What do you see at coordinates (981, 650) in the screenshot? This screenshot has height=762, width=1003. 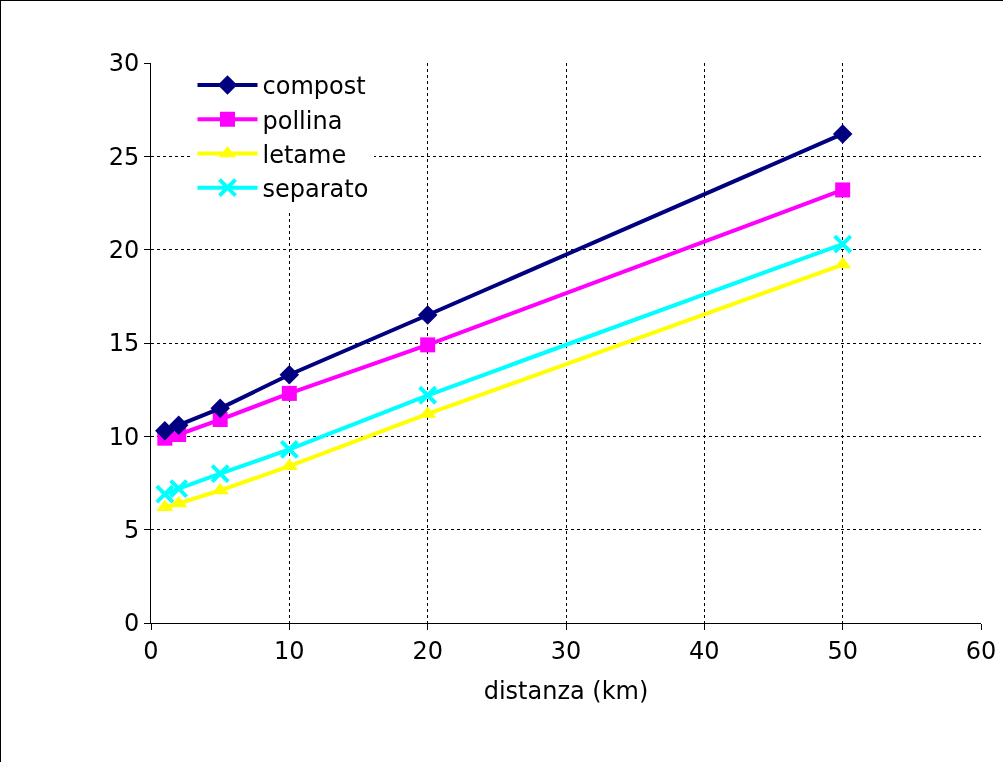 I see `x-tick-label: 60` at bounding box center [981, 650].